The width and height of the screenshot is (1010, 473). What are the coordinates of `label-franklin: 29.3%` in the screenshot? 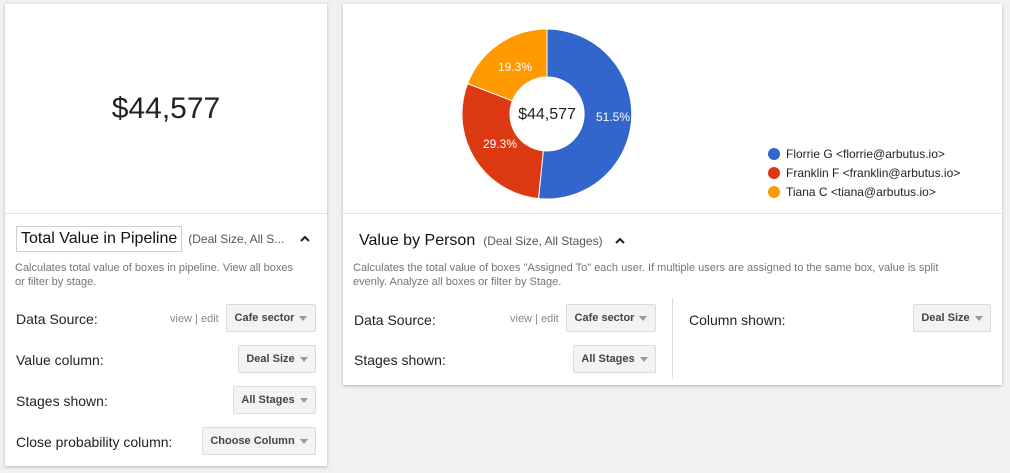 It's located at (500, 144).